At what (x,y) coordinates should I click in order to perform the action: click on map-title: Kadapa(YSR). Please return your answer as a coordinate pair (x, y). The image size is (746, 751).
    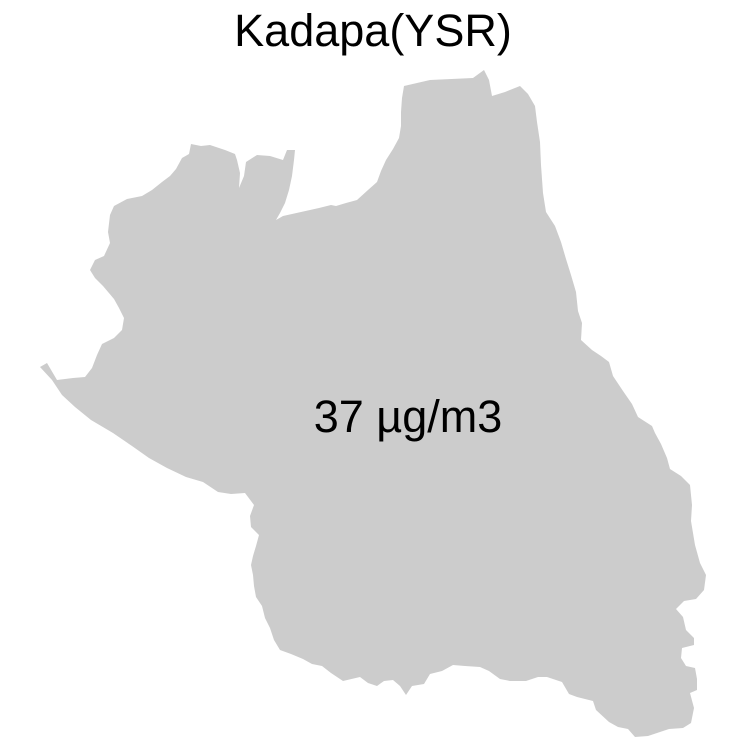
    Looking at the image, I should click on (373, 30).